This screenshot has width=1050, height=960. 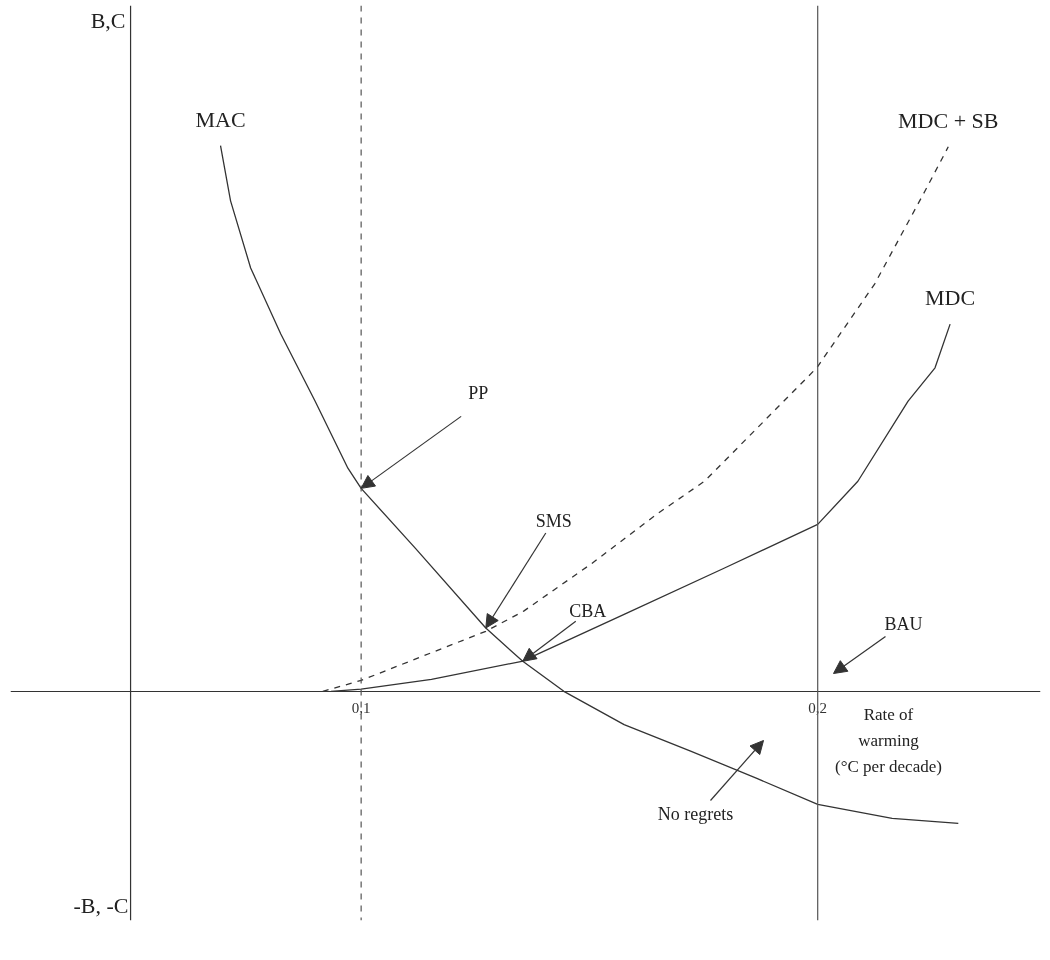 I want to click on annotation: No regrets, so click(x=695, y=813).